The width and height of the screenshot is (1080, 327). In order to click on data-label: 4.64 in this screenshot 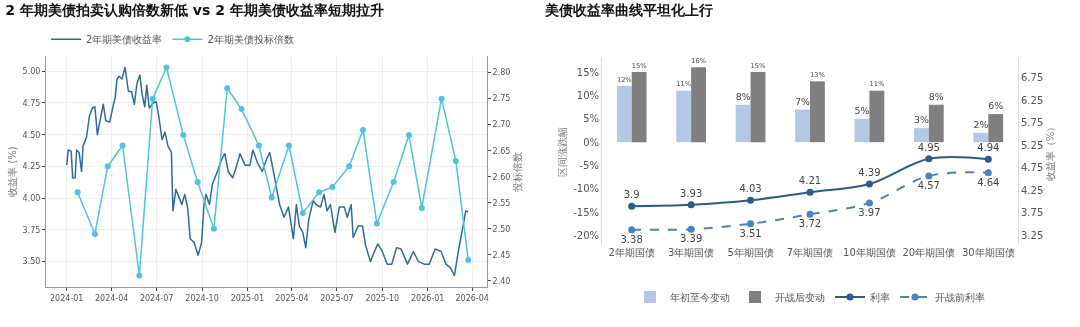, I will do `click(988, 182)`.